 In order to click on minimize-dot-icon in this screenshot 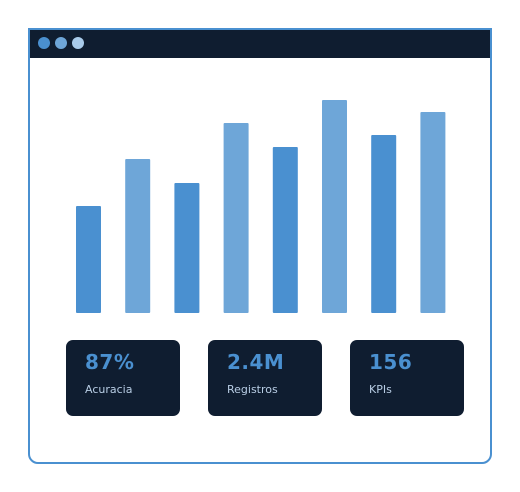, I will do `click(61, 43)`.